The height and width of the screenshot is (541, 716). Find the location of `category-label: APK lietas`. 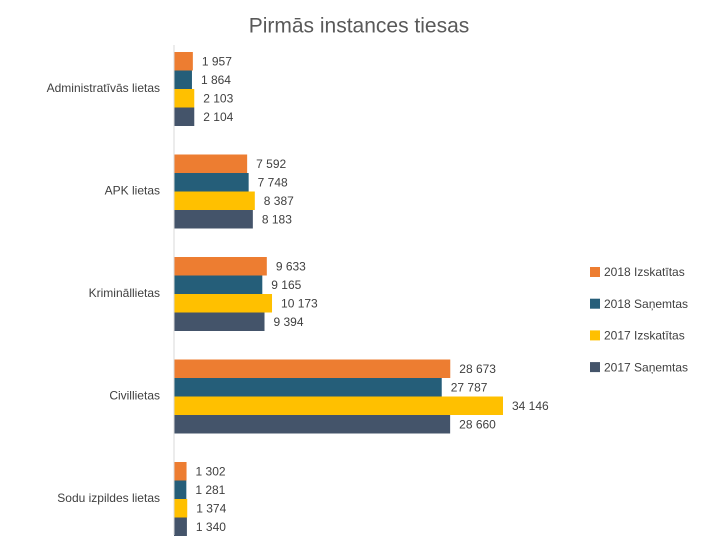

category-label: APK lietas is located at coordinates (132, 191).